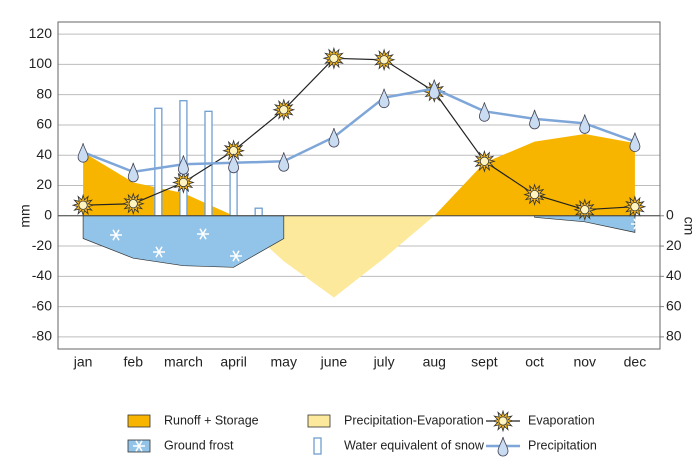  What do you see at coordinates (42, 275) in the screenshot?
I see `y-tick-label: -40` at bounding box center [42, 275].